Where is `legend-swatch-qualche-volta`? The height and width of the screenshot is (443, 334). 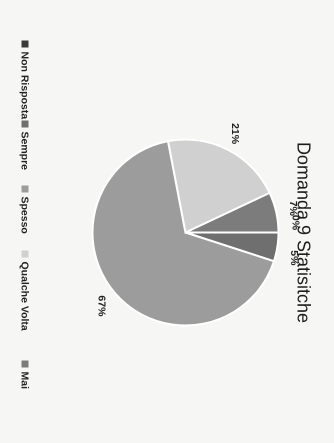
legend-swatch-qualche-volta is located at coordinates (25, 254).